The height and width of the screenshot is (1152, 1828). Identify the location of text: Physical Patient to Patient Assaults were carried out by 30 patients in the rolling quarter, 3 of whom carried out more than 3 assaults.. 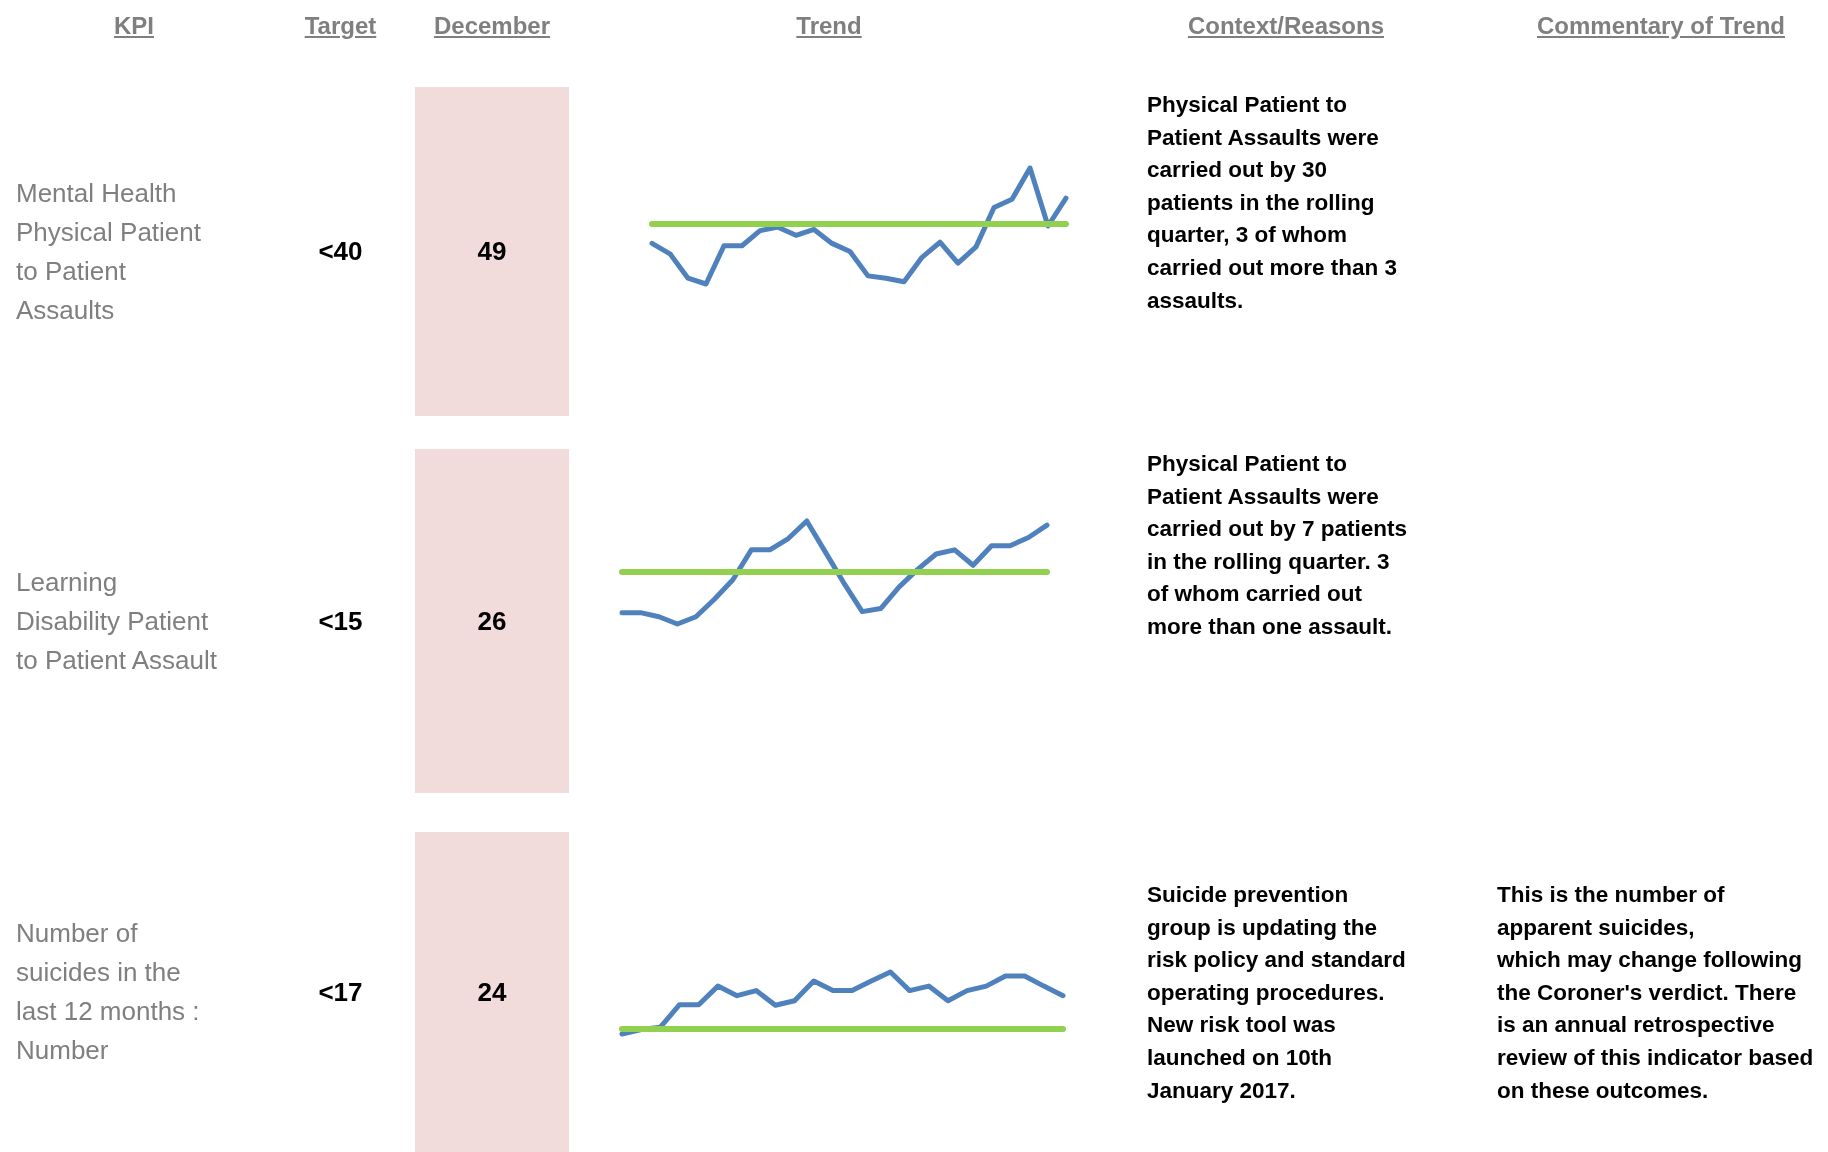
(1273, 203).